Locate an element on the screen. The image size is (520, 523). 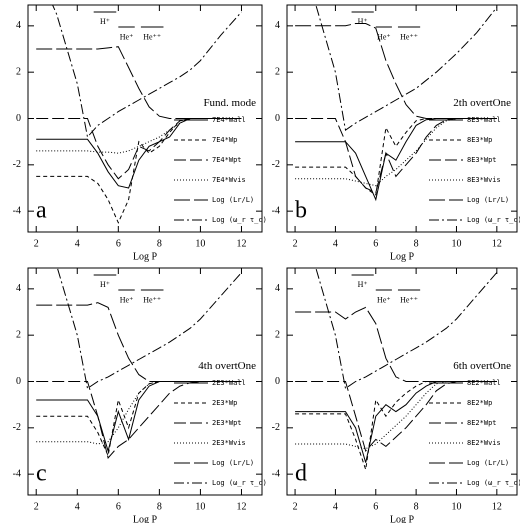
legend-label: 8E3*Wpt is located at coordinates (482, 160).